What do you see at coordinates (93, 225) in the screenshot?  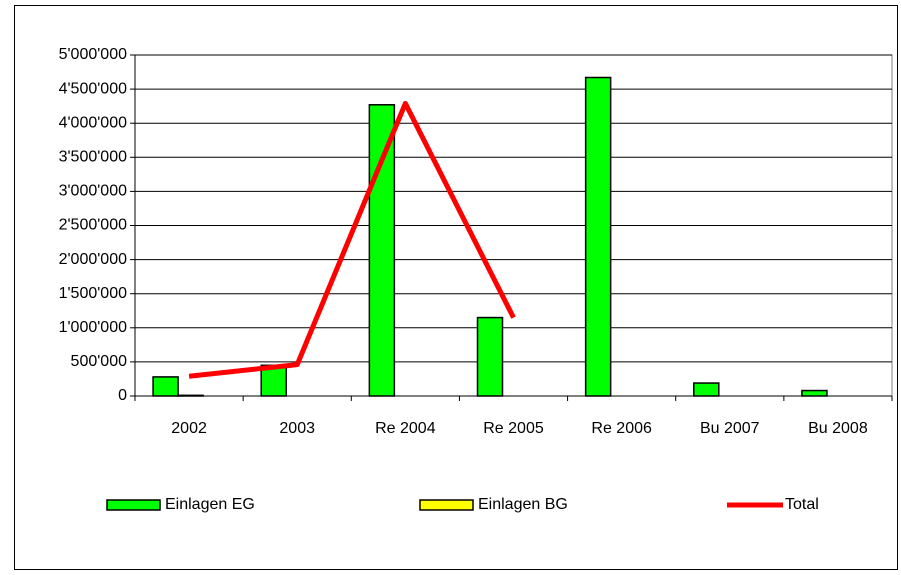 I see `y-tick-label: 2'500'000` at bounding box center [93, 225].